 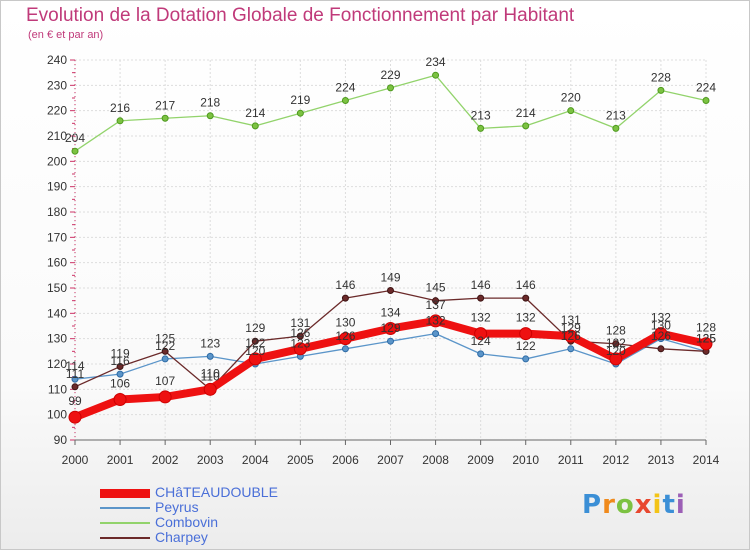 I want to click on data-label-charpey: 146, so click(x=345, y=285).